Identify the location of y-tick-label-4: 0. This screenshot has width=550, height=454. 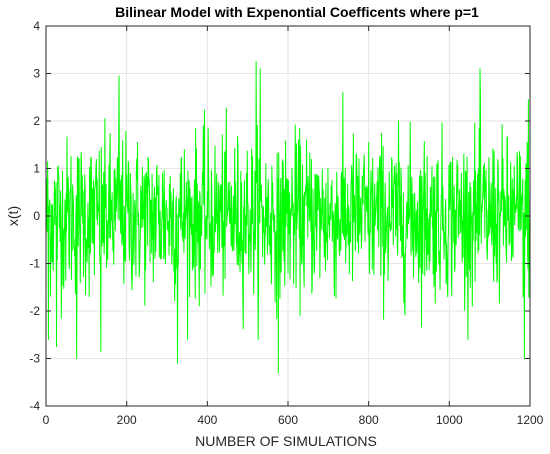
(36, 216).